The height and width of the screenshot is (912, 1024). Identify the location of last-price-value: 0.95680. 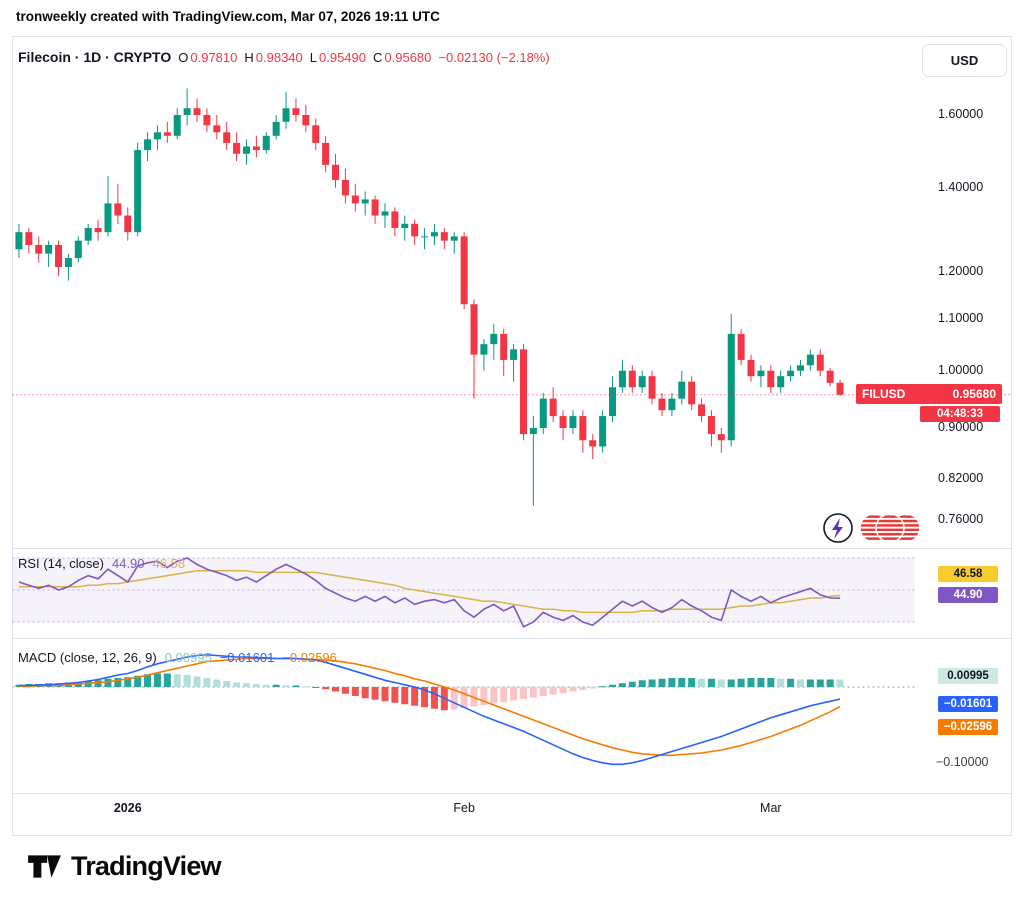
(974, 393).